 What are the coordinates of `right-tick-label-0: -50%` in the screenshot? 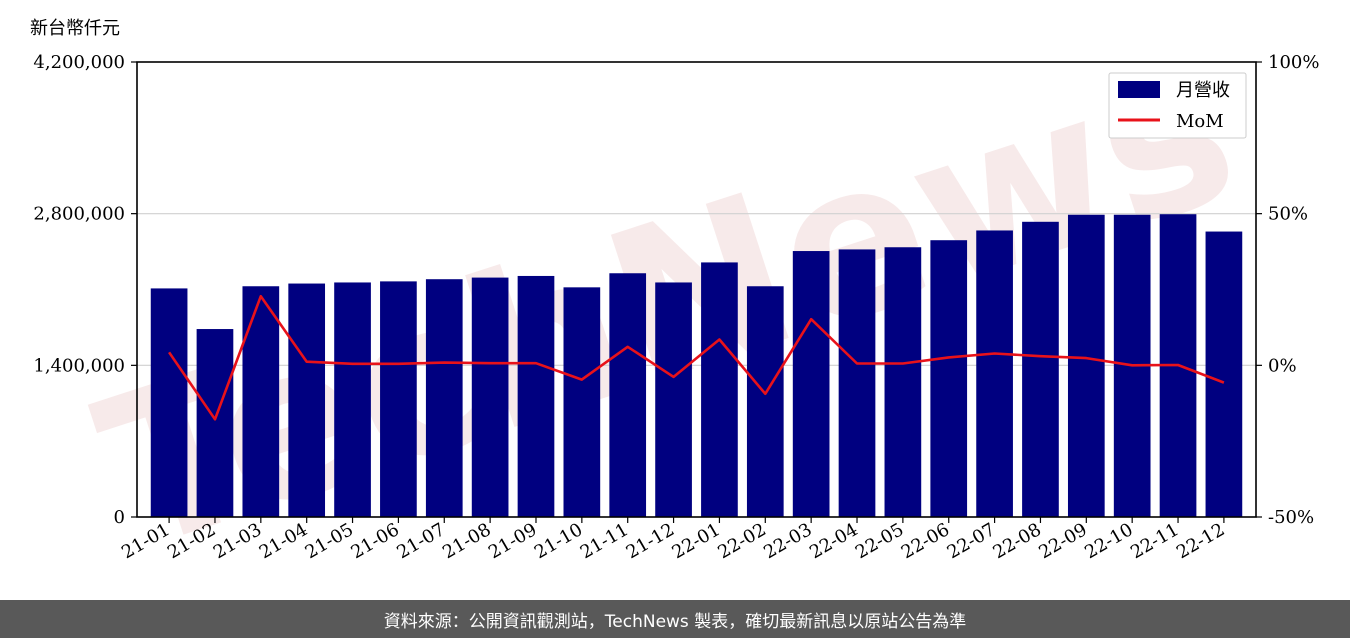 It's located at (1291, 517).